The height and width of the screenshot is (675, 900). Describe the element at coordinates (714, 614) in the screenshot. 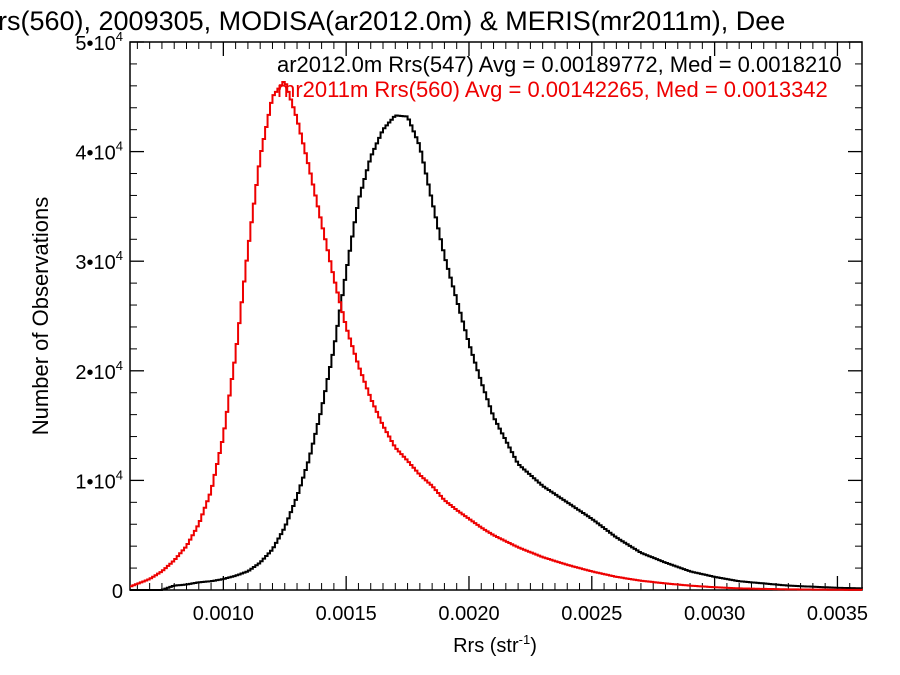

I see `x-tick-label: 0.0030` at that location.